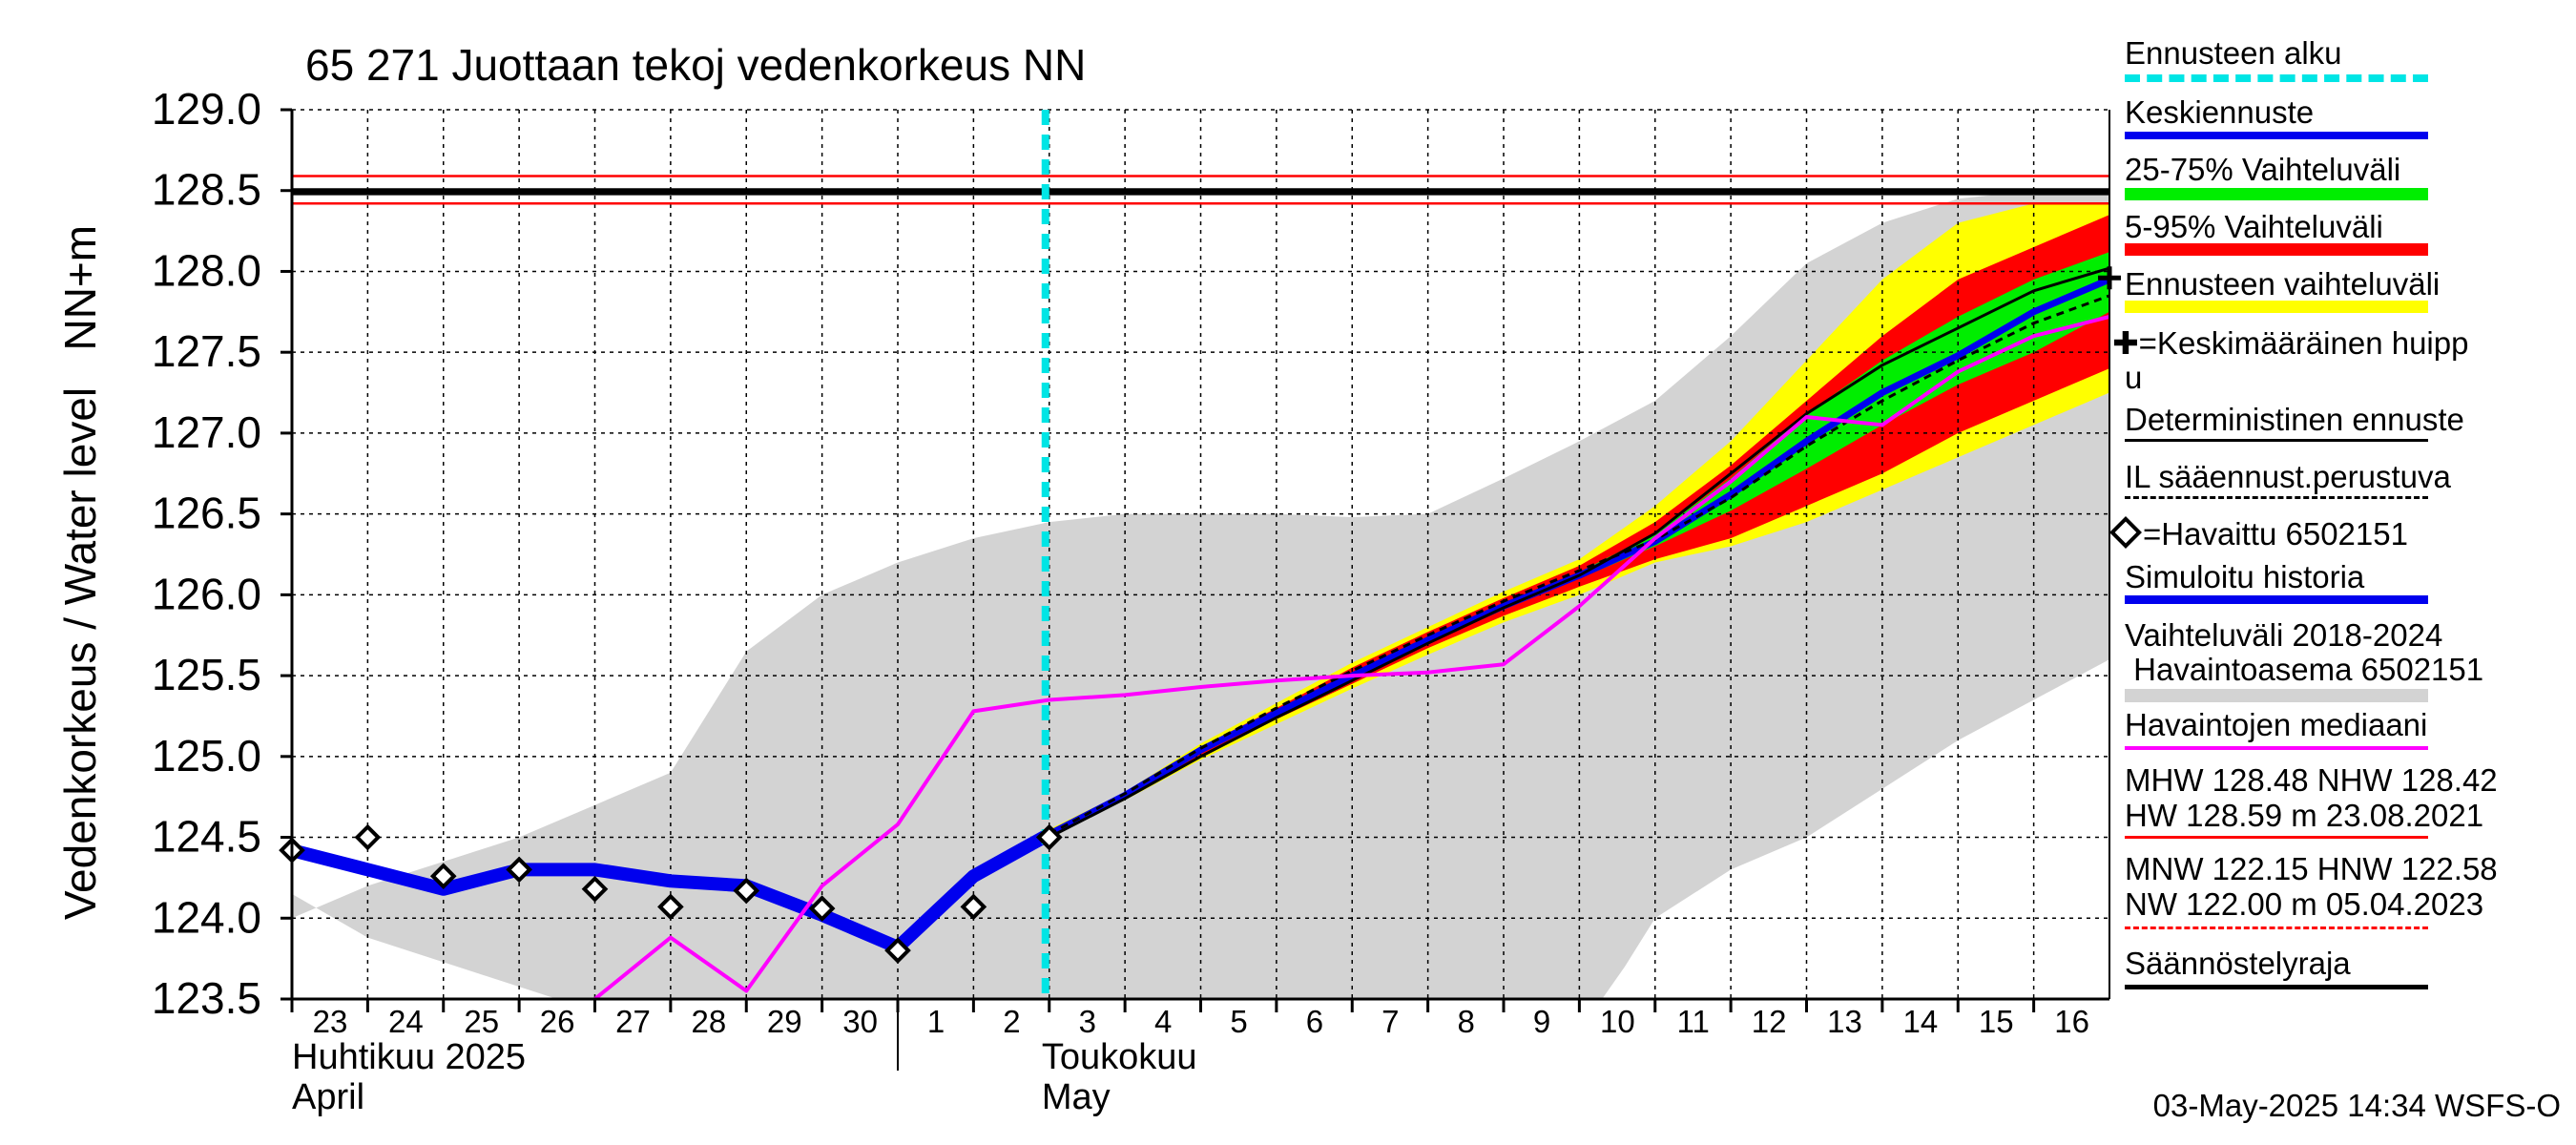  I want to click on legend-regulation-label: Säännöstelyraja, so click(2238, 963).